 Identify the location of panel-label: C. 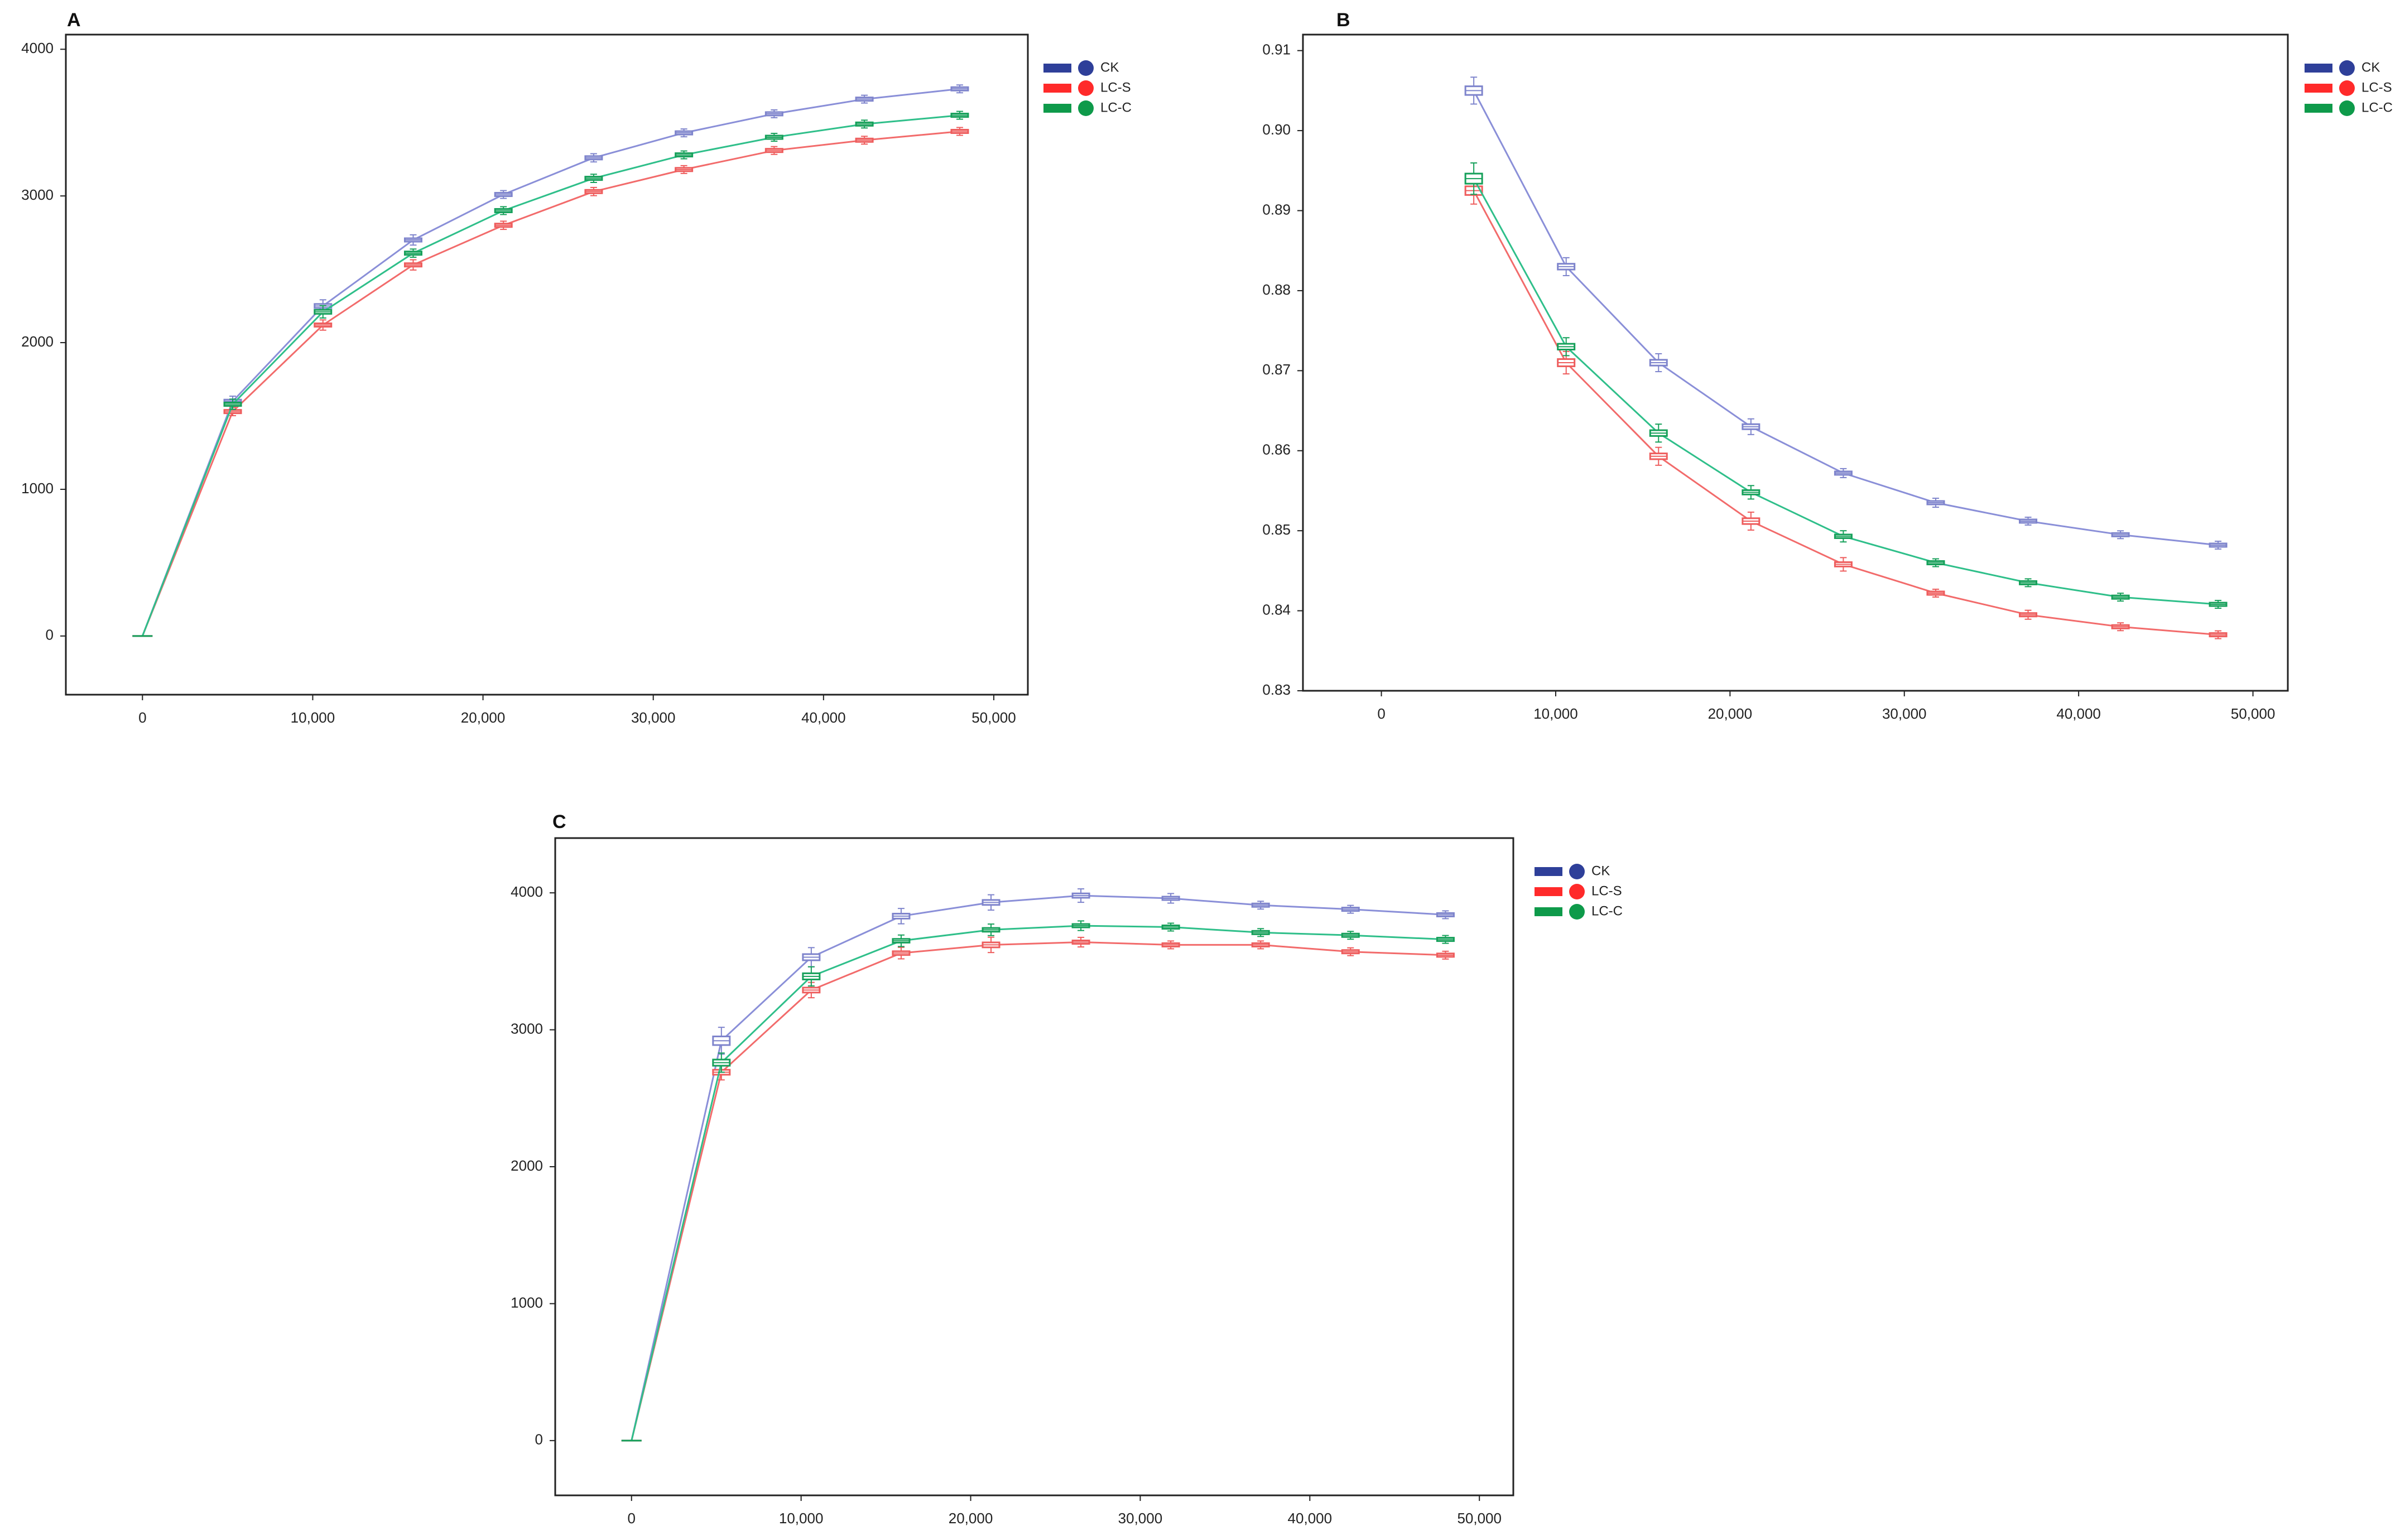
(559, 821).